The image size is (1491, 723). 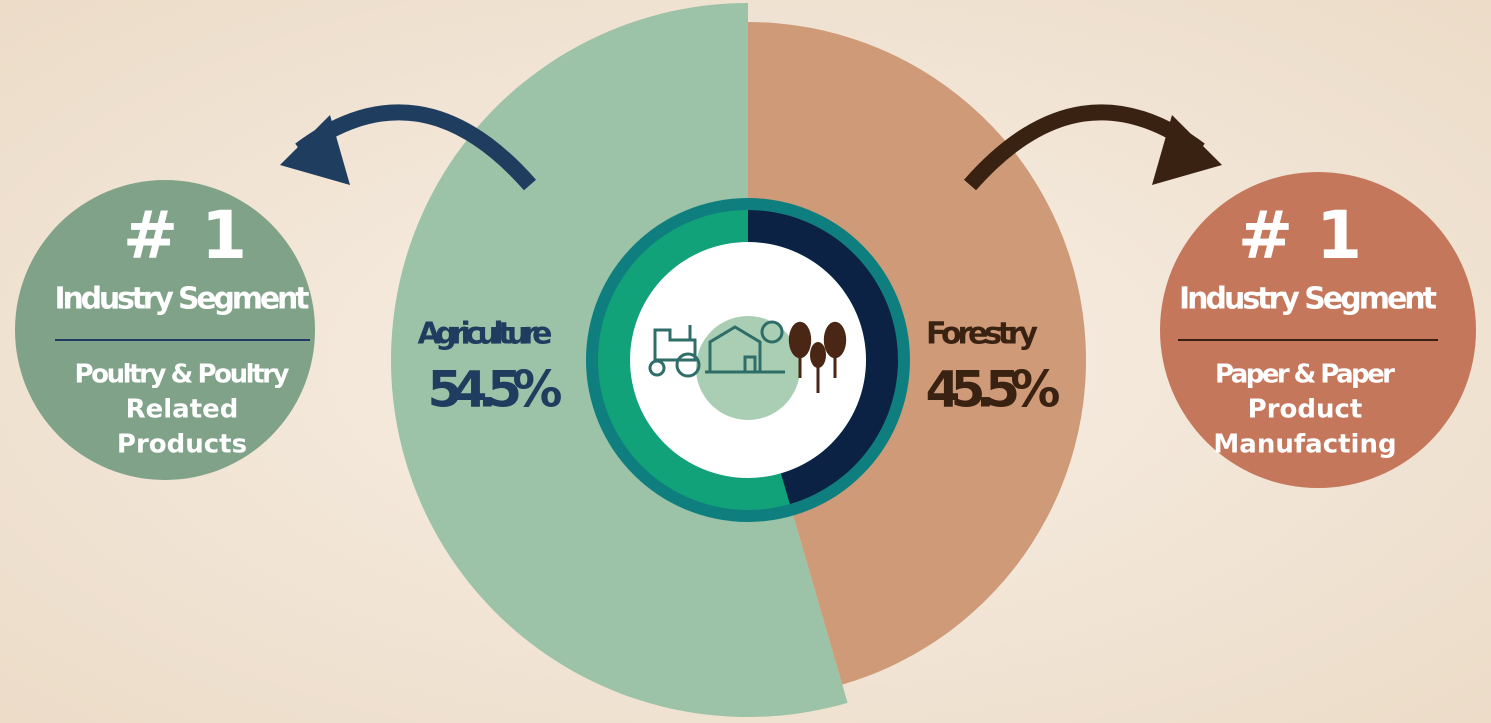 What do you see at coordinates (485, 334) in the screenshot?
I see `category-label: Agriculture` at bounding box center [485, 334].